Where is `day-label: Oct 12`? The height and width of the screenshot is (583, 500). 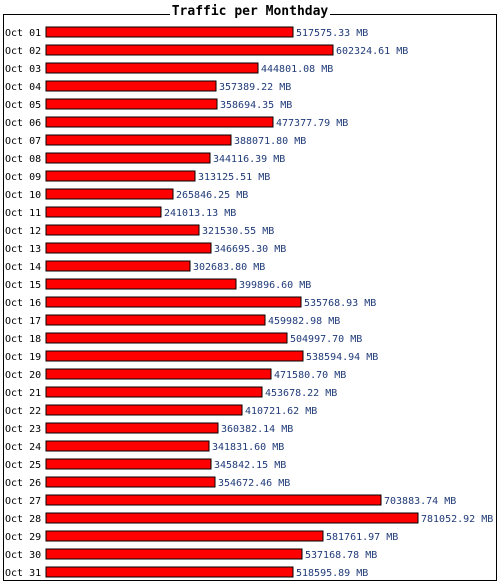 day-label: Oct 12 is located at coordinates (23, 231).